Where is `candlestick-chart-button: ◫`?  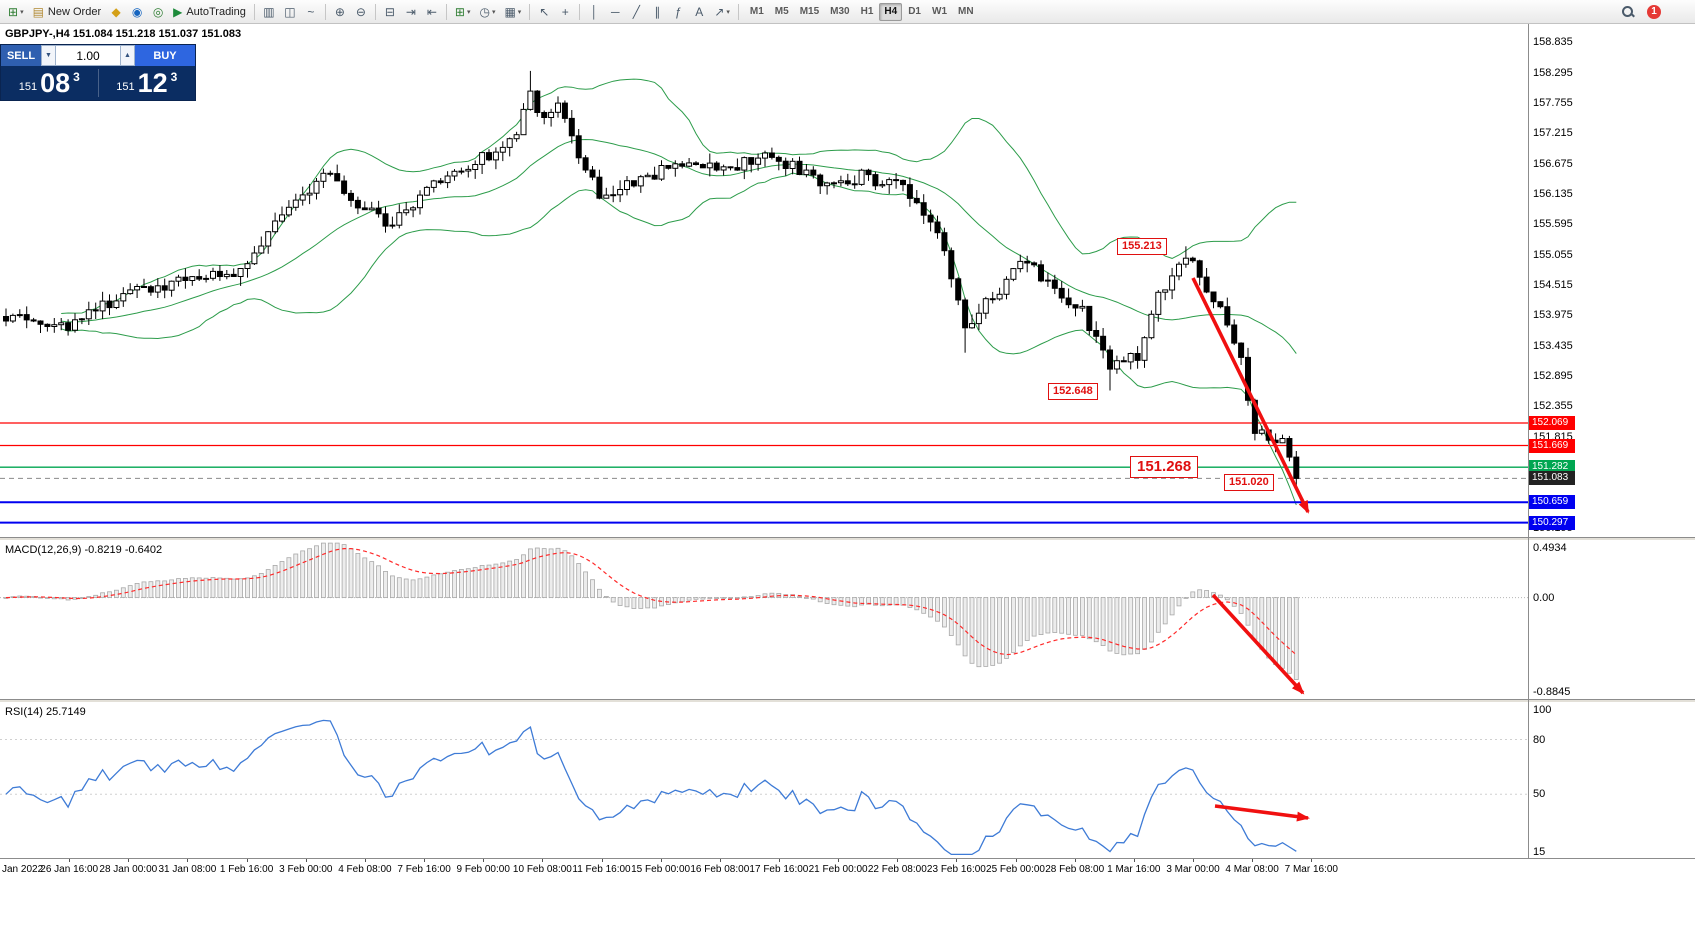
candlestick-chart-button: ◫ is located at coordinates (290, 12).